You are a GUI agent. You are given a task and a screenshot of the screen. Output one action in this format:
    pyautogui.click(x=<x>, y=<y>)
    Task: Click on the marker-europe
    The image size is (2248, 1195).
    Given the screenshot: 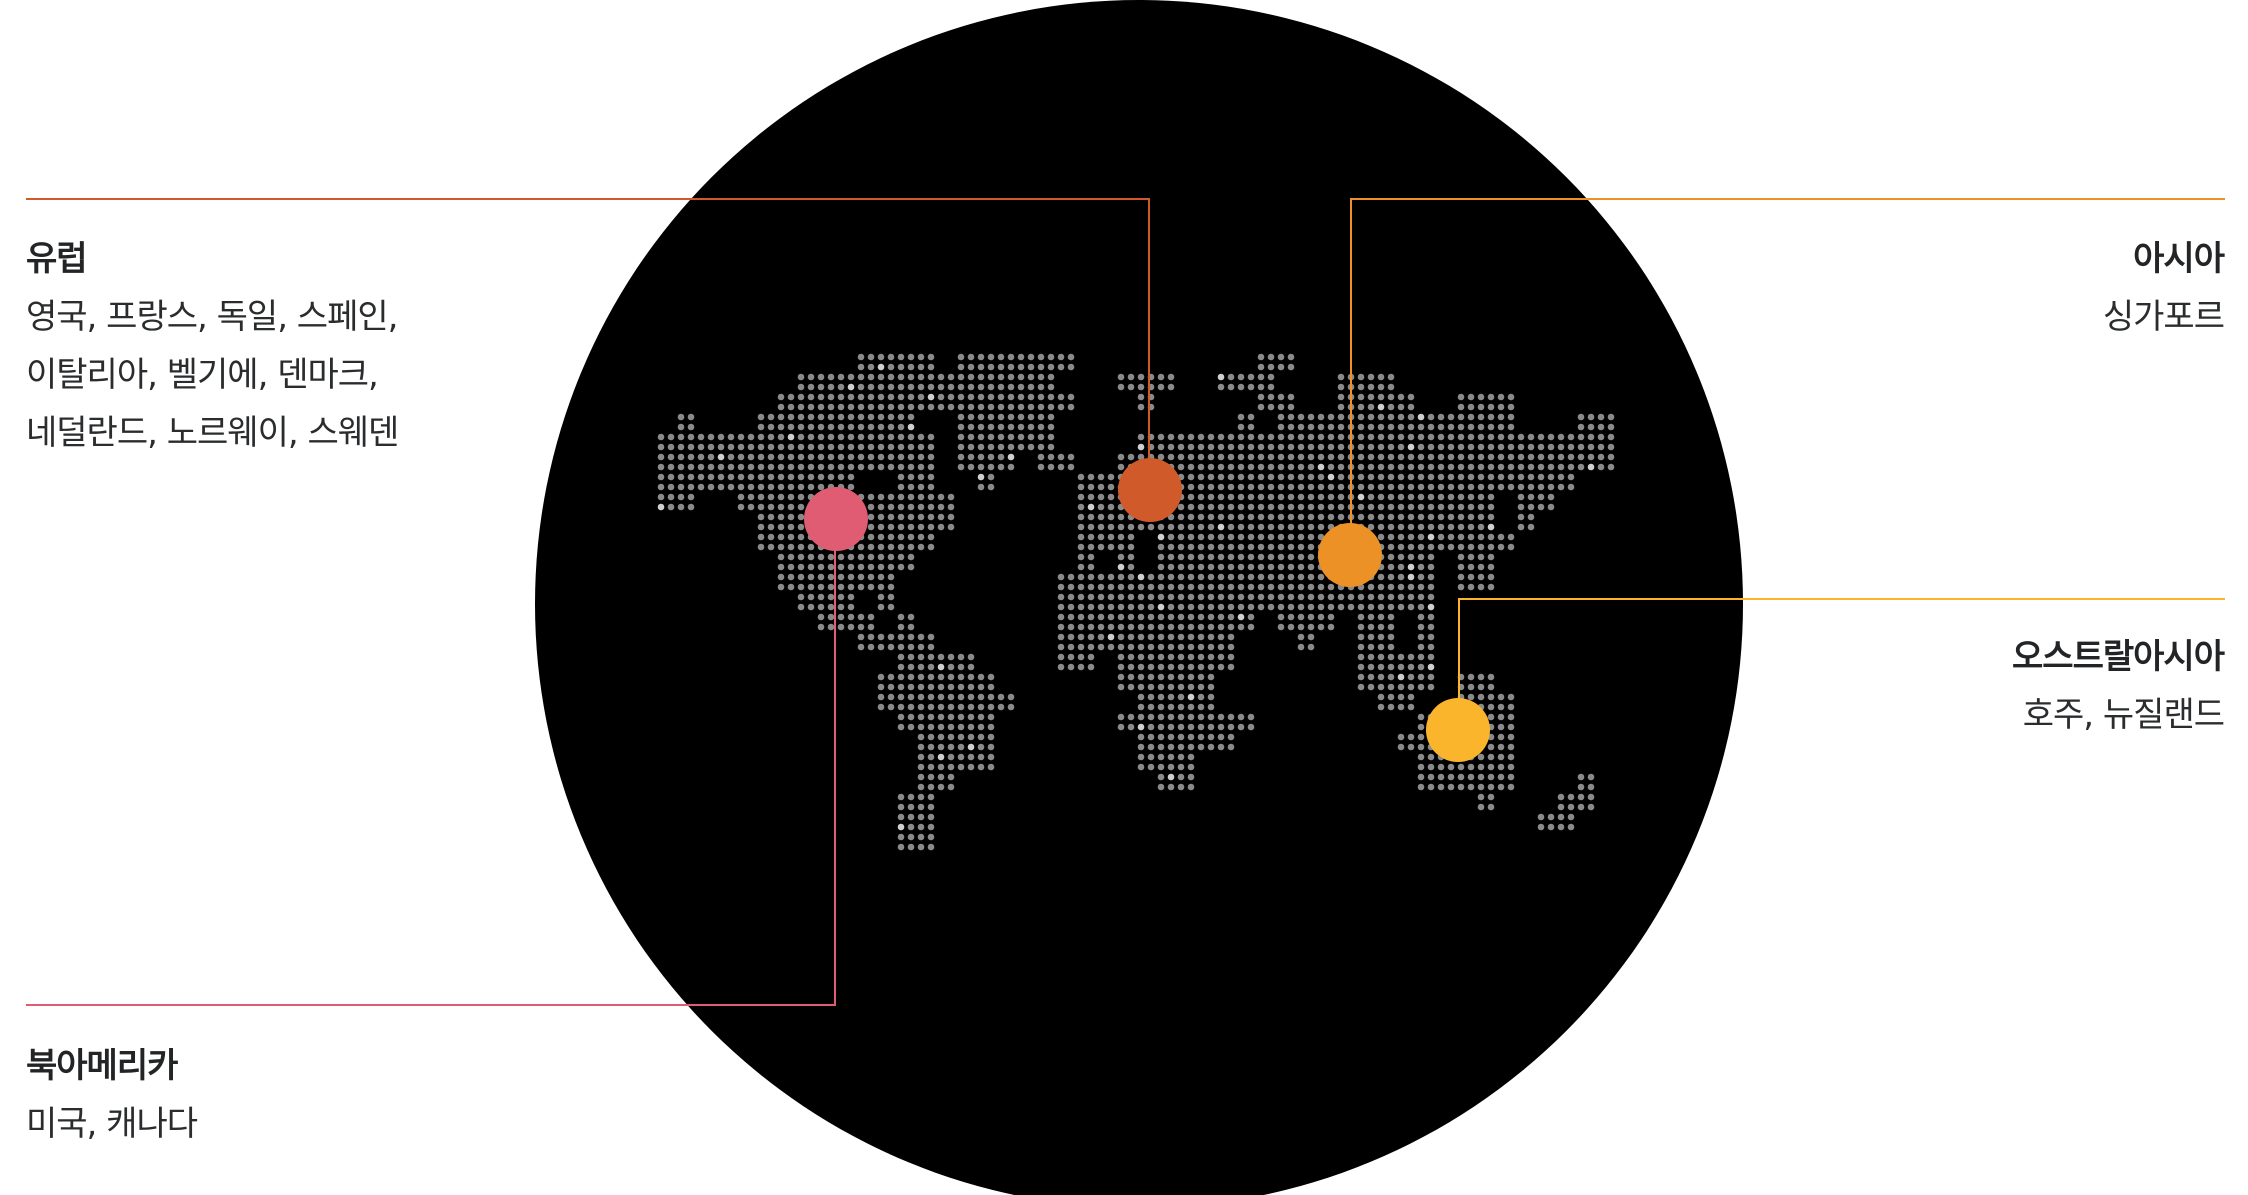 What is the action you would take?
    pyautogui.click(x=1150, y=490)
    